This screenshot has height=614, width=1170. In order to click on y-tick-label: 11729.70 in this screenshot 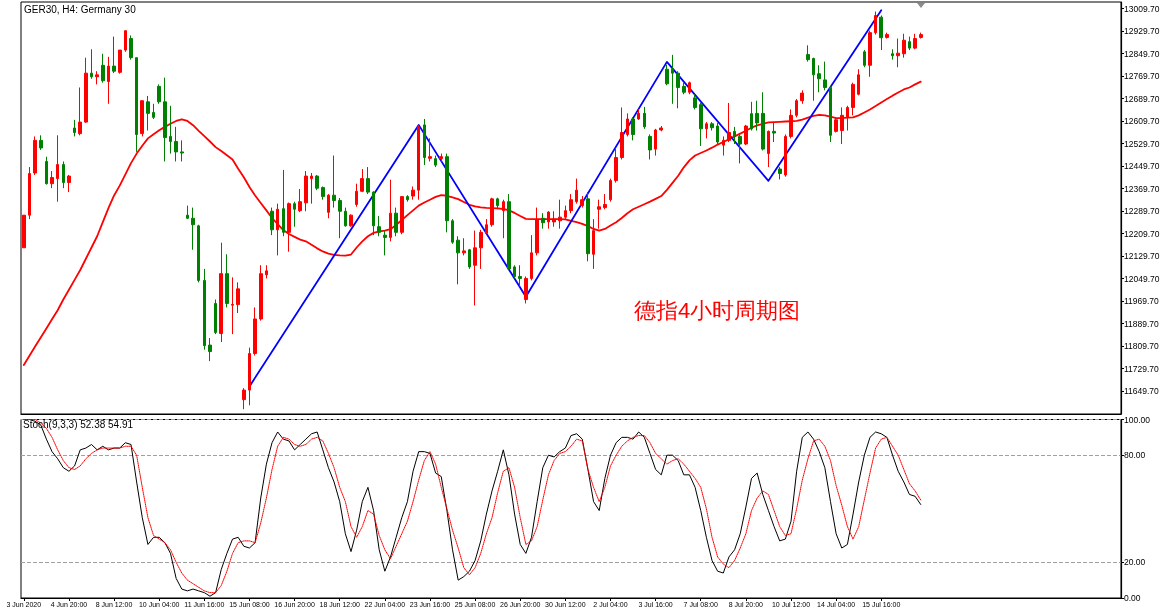, I will do `click(1142, 368)`.